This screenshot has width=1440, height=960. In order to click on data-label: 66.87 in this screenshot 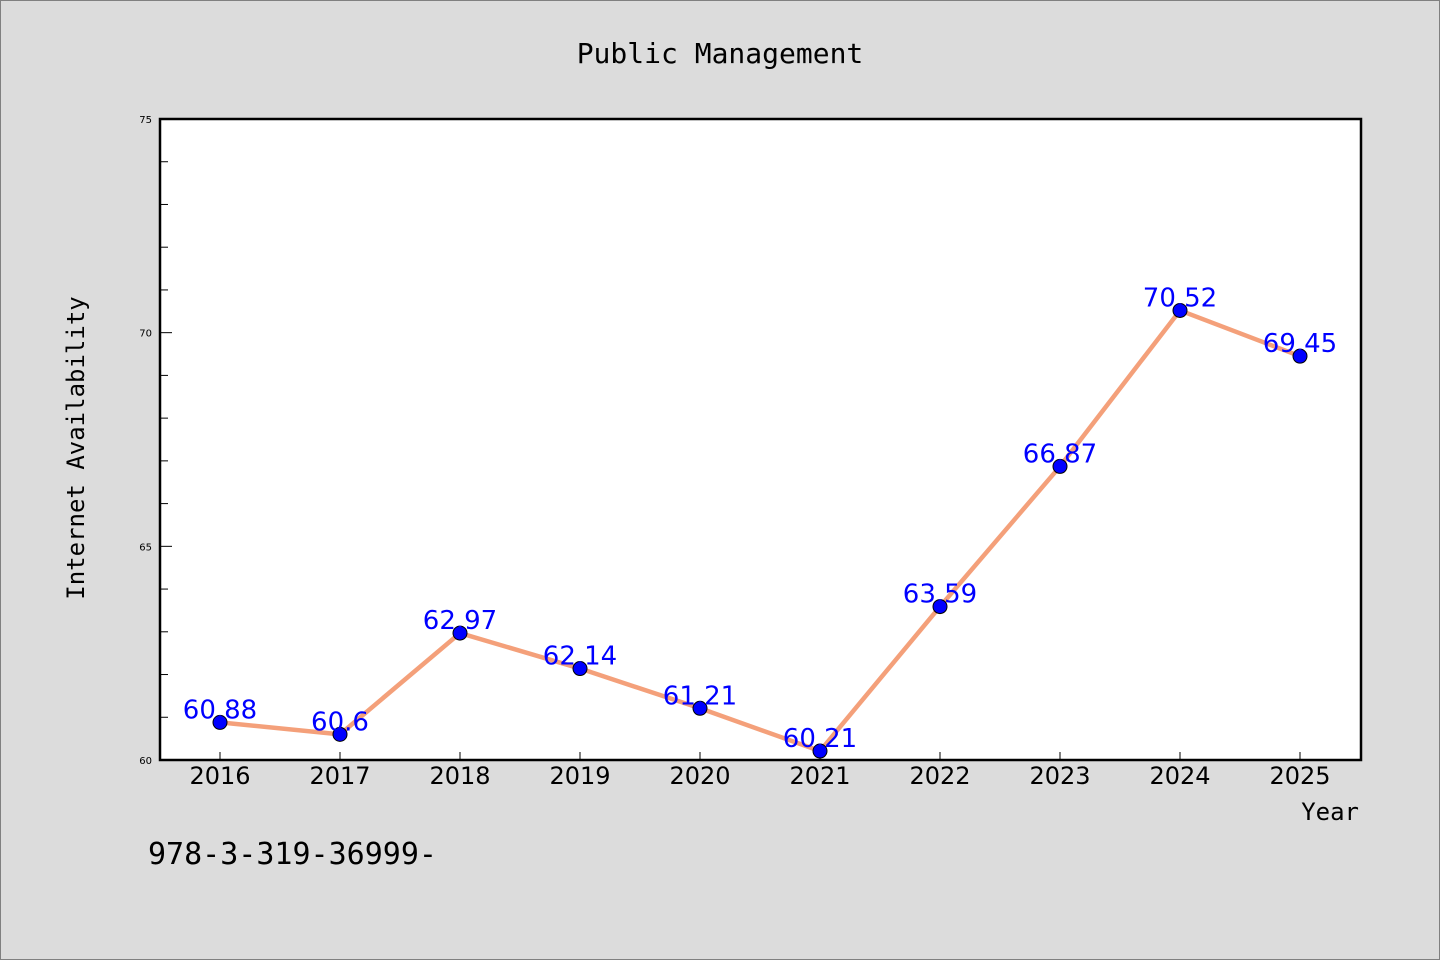, I will do `click(1060, 454)`.